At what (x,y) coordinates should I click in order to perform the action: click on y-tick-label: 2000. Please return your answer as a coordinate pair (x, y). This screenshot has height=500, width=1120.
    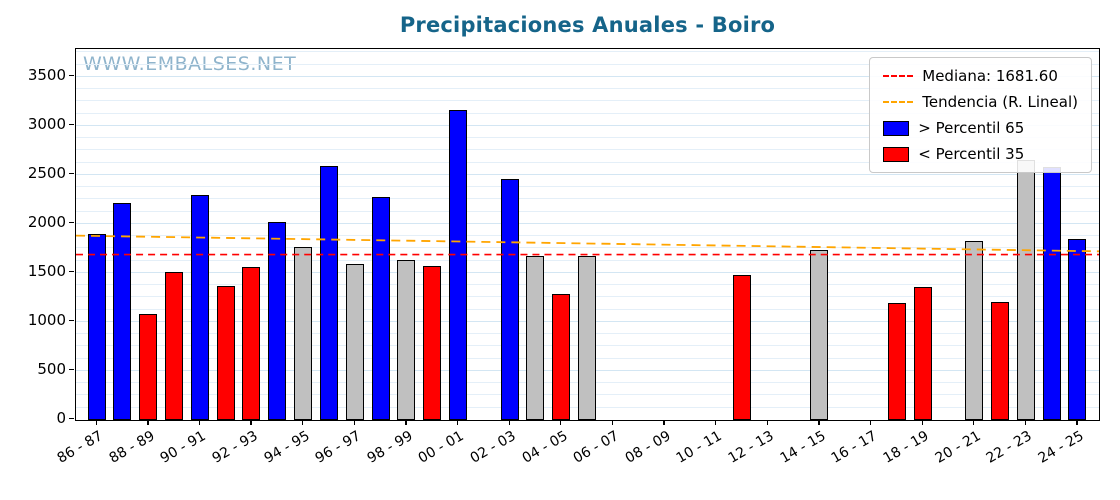
    Looking at the image, I should click on (46, 221).